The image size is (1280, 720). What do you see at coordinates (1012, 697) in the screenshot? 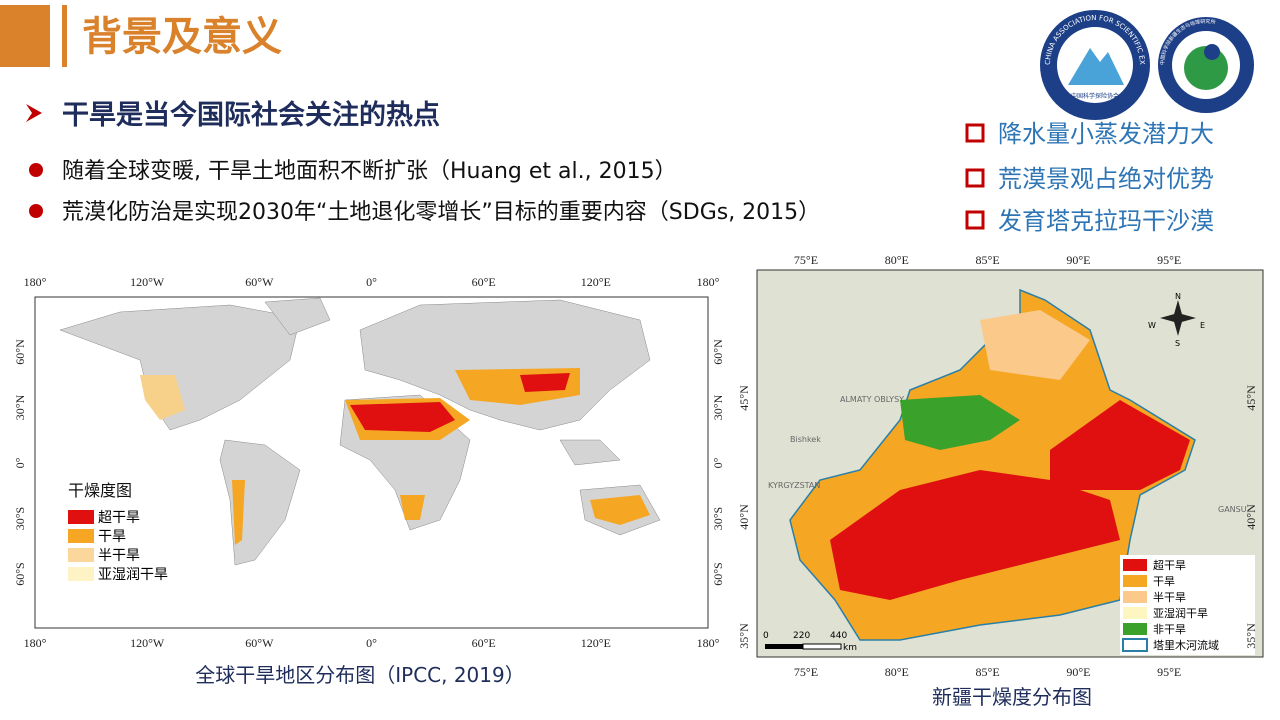
I see `map-caption: 新疆干燥度分布图` at bounding box center [1012, 697].